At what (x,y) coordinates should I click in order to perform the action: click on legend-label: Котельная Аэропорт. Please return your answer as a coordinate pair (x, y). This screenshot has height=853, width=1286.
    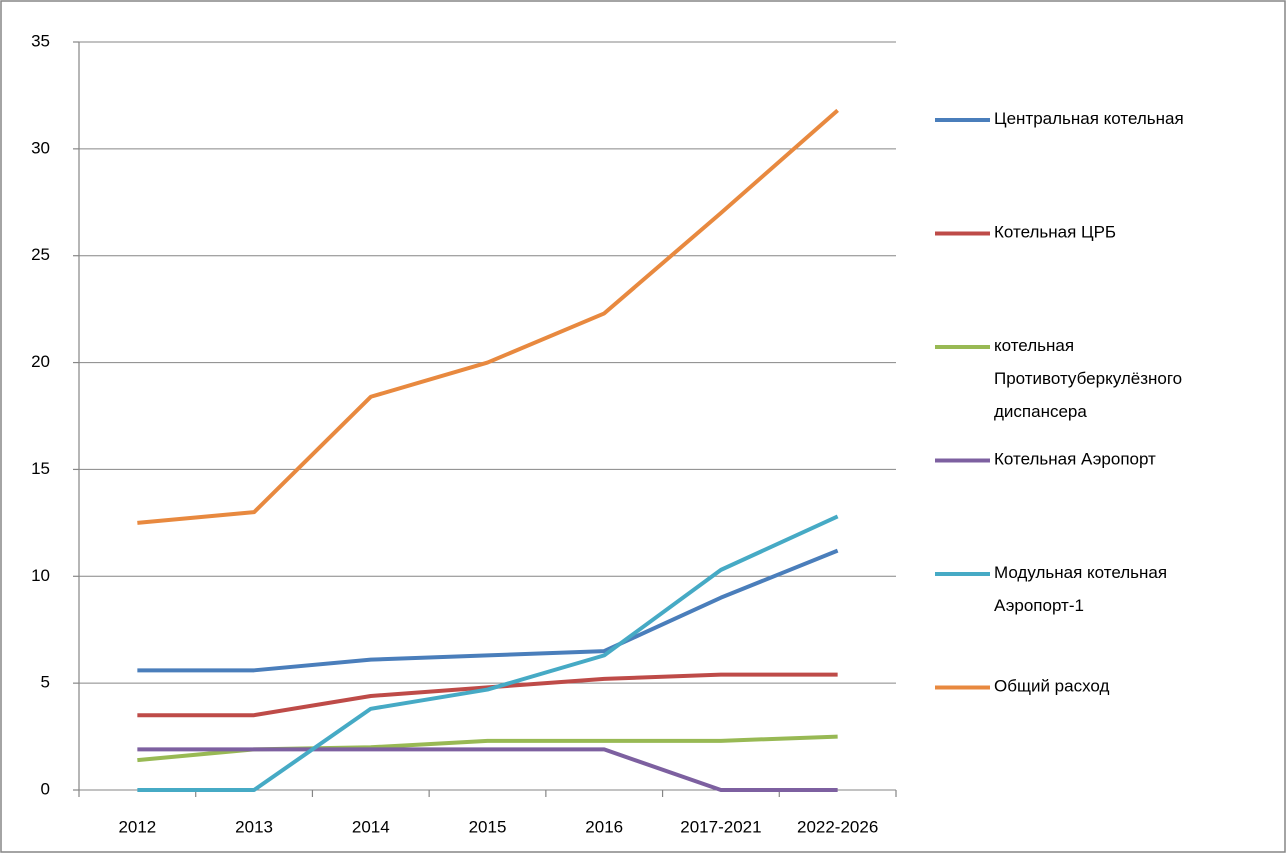
    Looking at the image, I should click on (1075, 459).